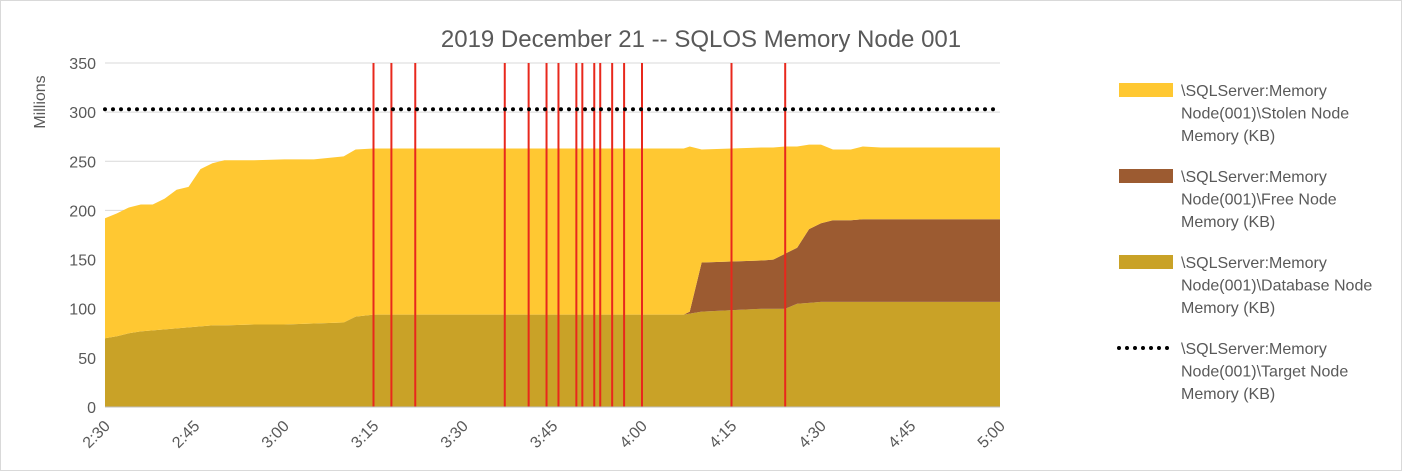  Describe the element at coordinates (455, 435) in the screenshot. I see `x-tick-label: 3:30` at that location.